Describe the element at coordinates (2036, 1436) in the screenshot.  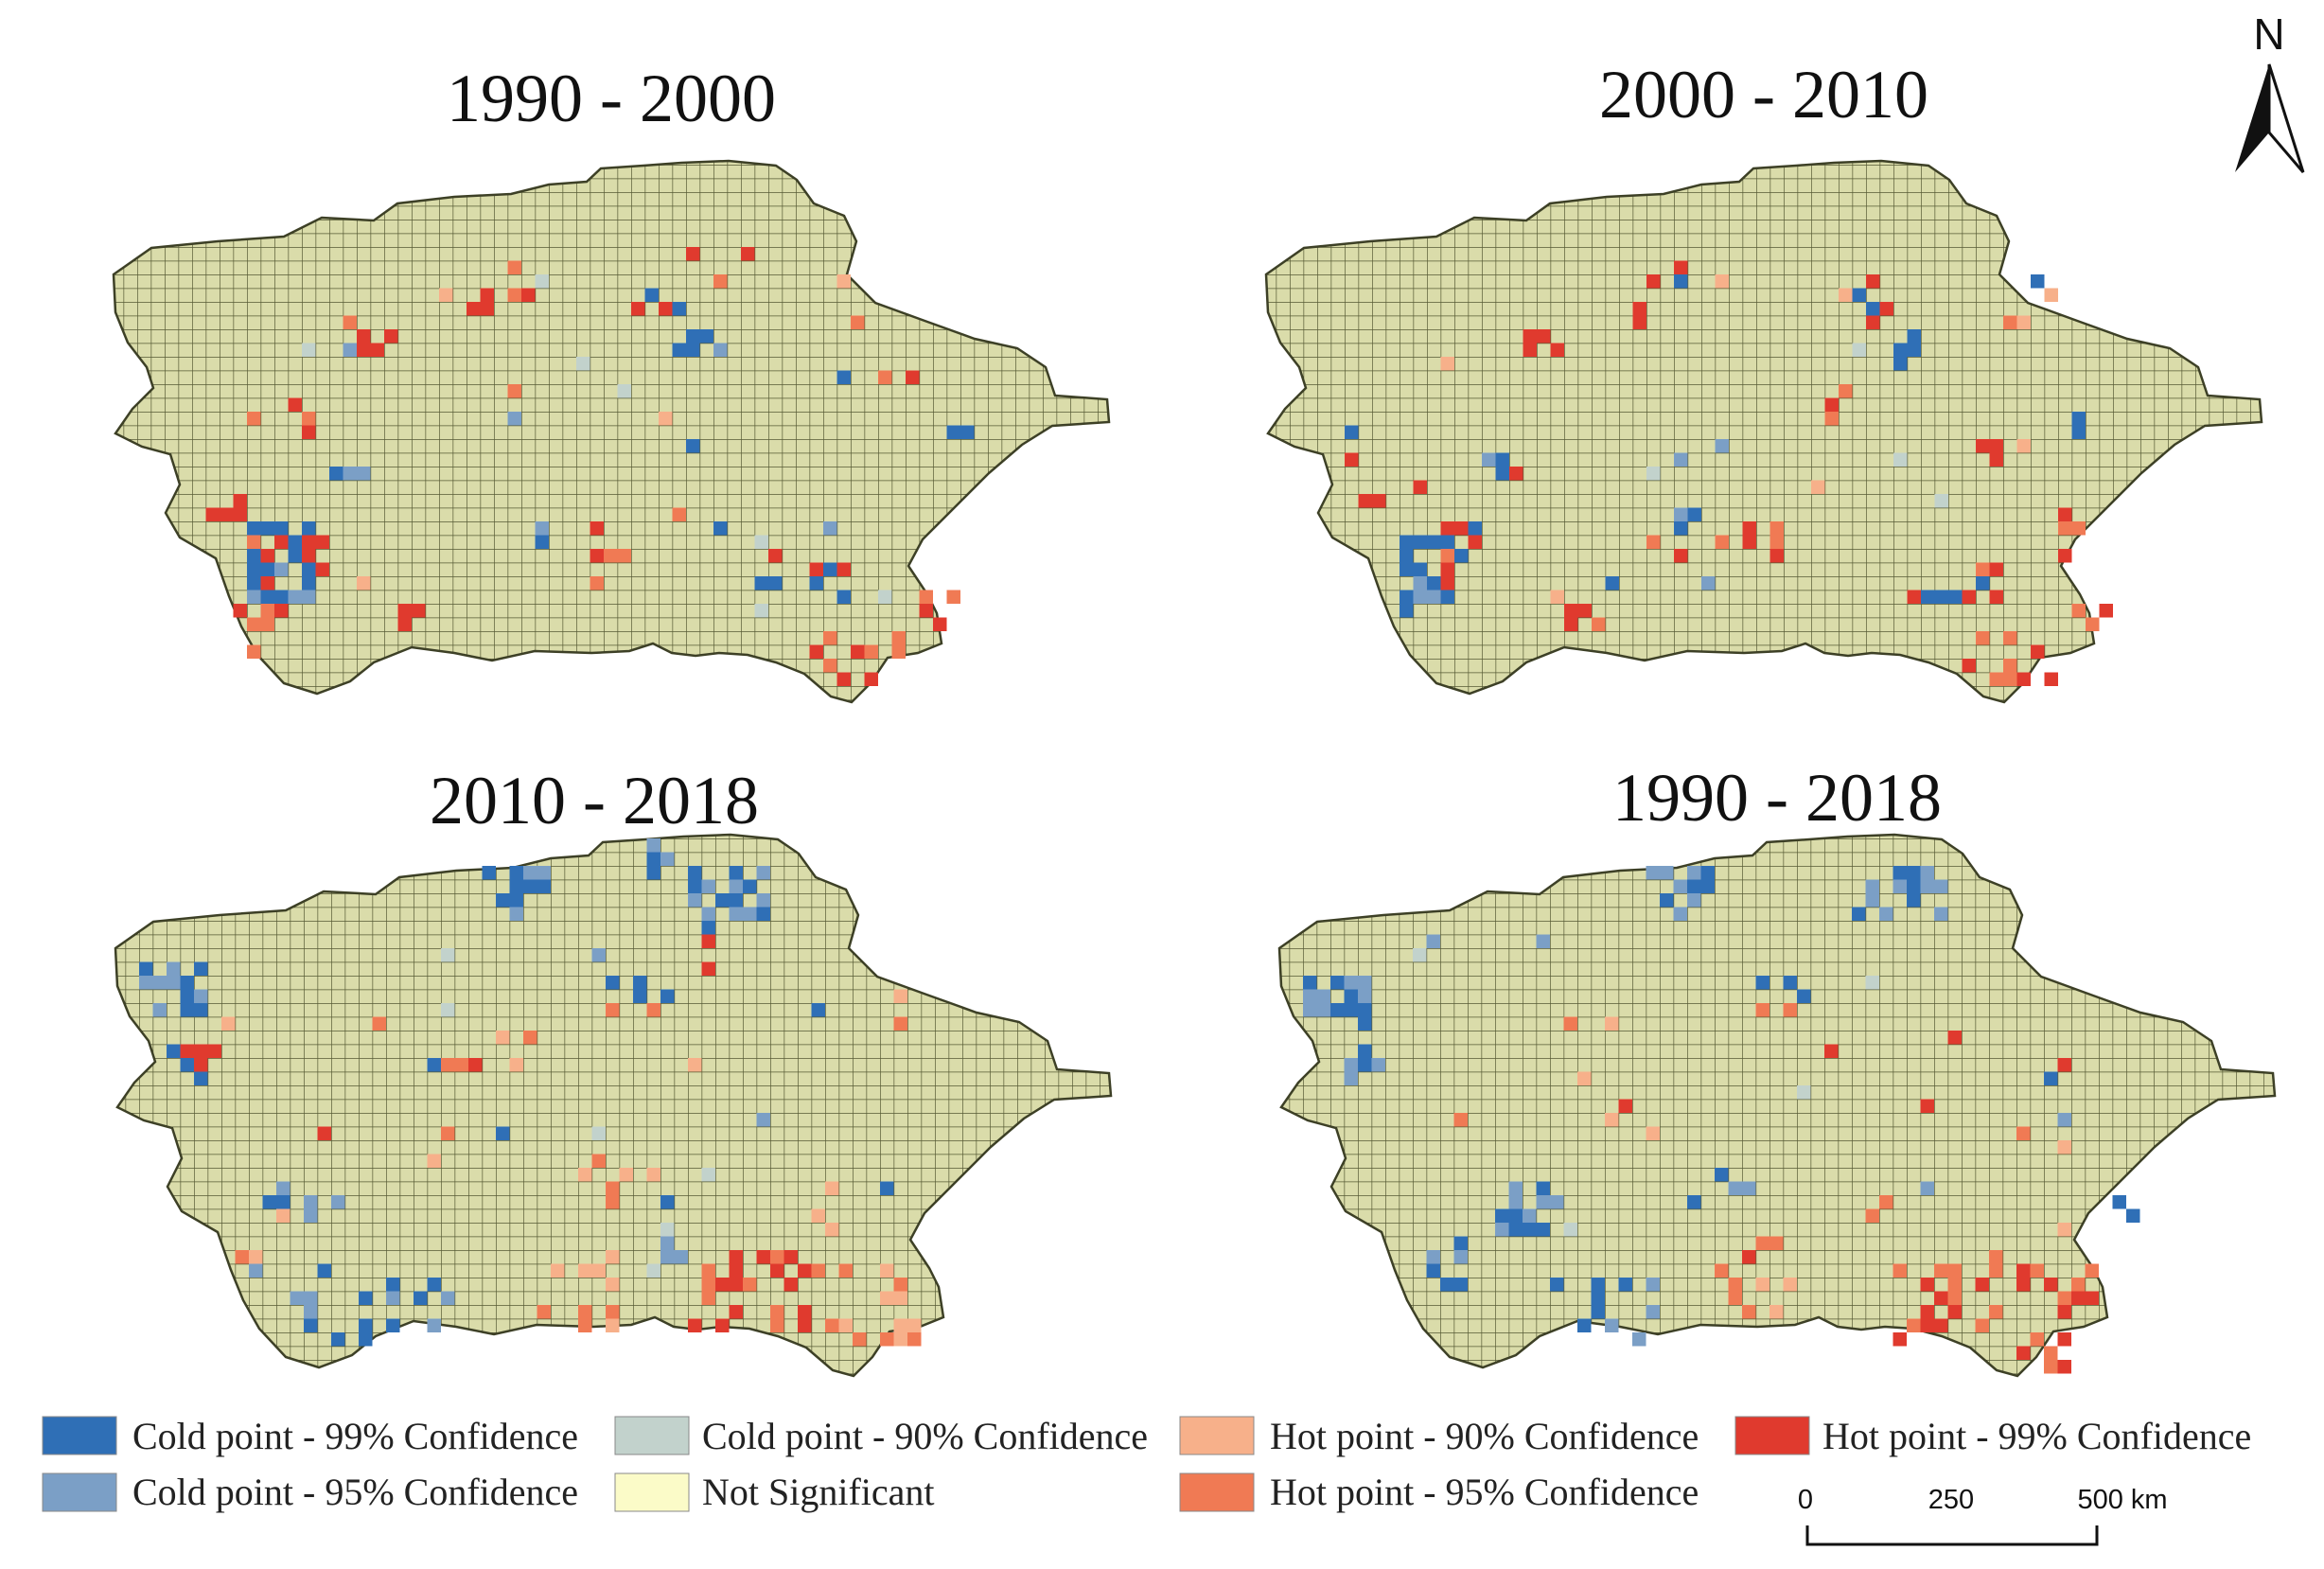
I see `svg-text: Hot point - 99% Confidence` at that location.